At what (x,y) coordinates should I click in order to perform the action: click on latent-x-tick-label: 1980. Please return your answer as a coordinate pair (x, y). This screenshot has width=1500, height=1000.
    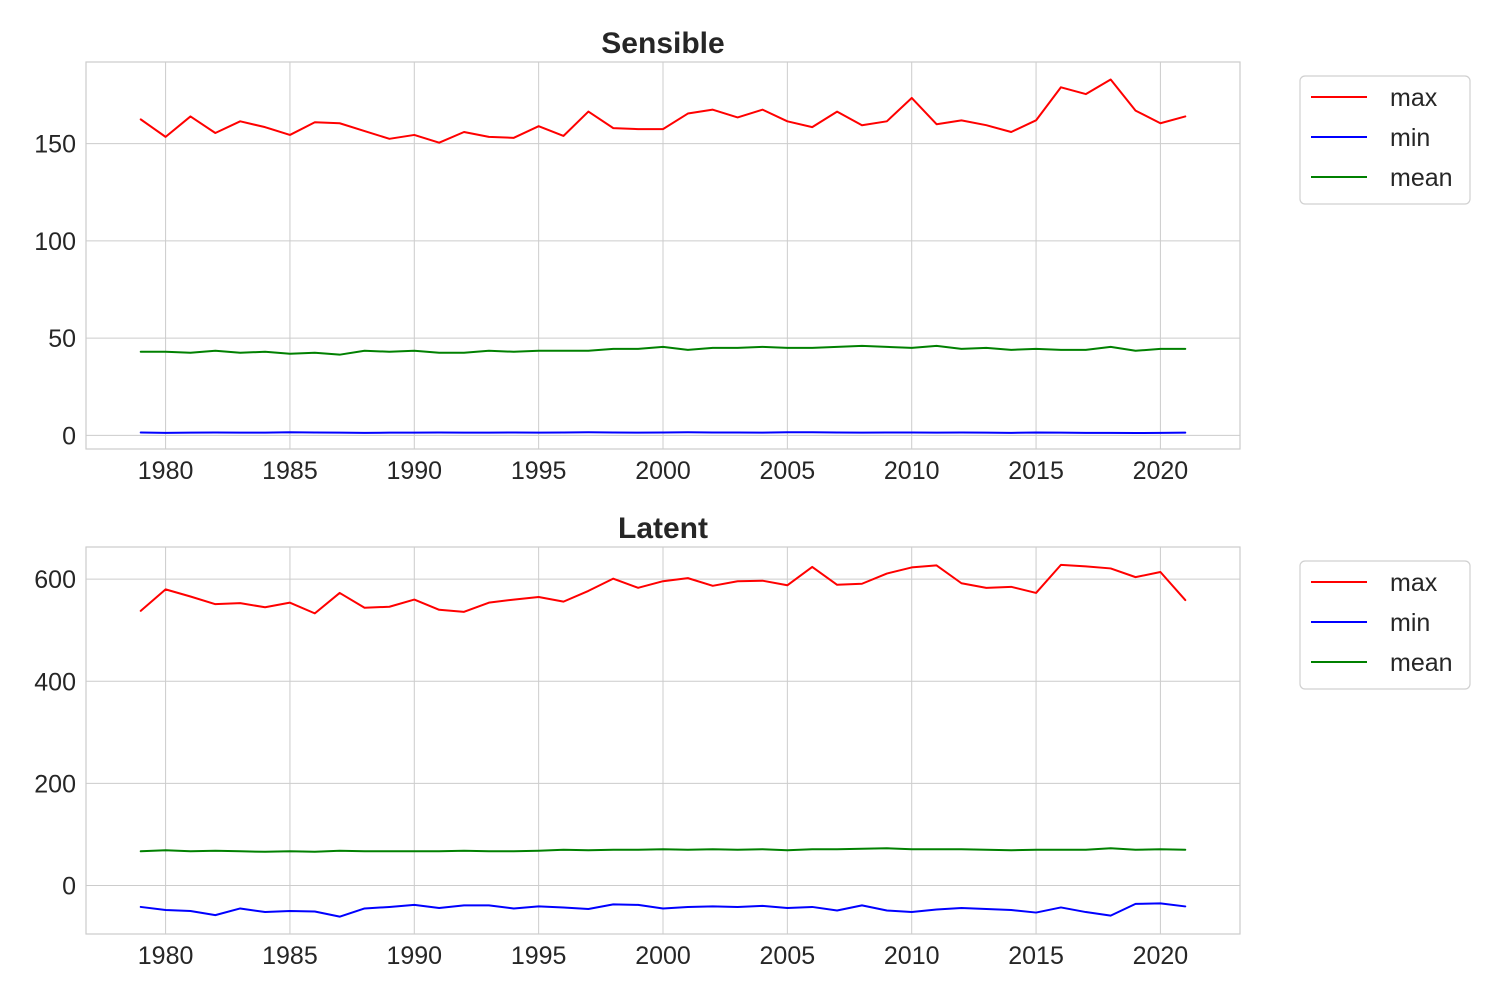
    Looking at the image, I should click on (166, 956).